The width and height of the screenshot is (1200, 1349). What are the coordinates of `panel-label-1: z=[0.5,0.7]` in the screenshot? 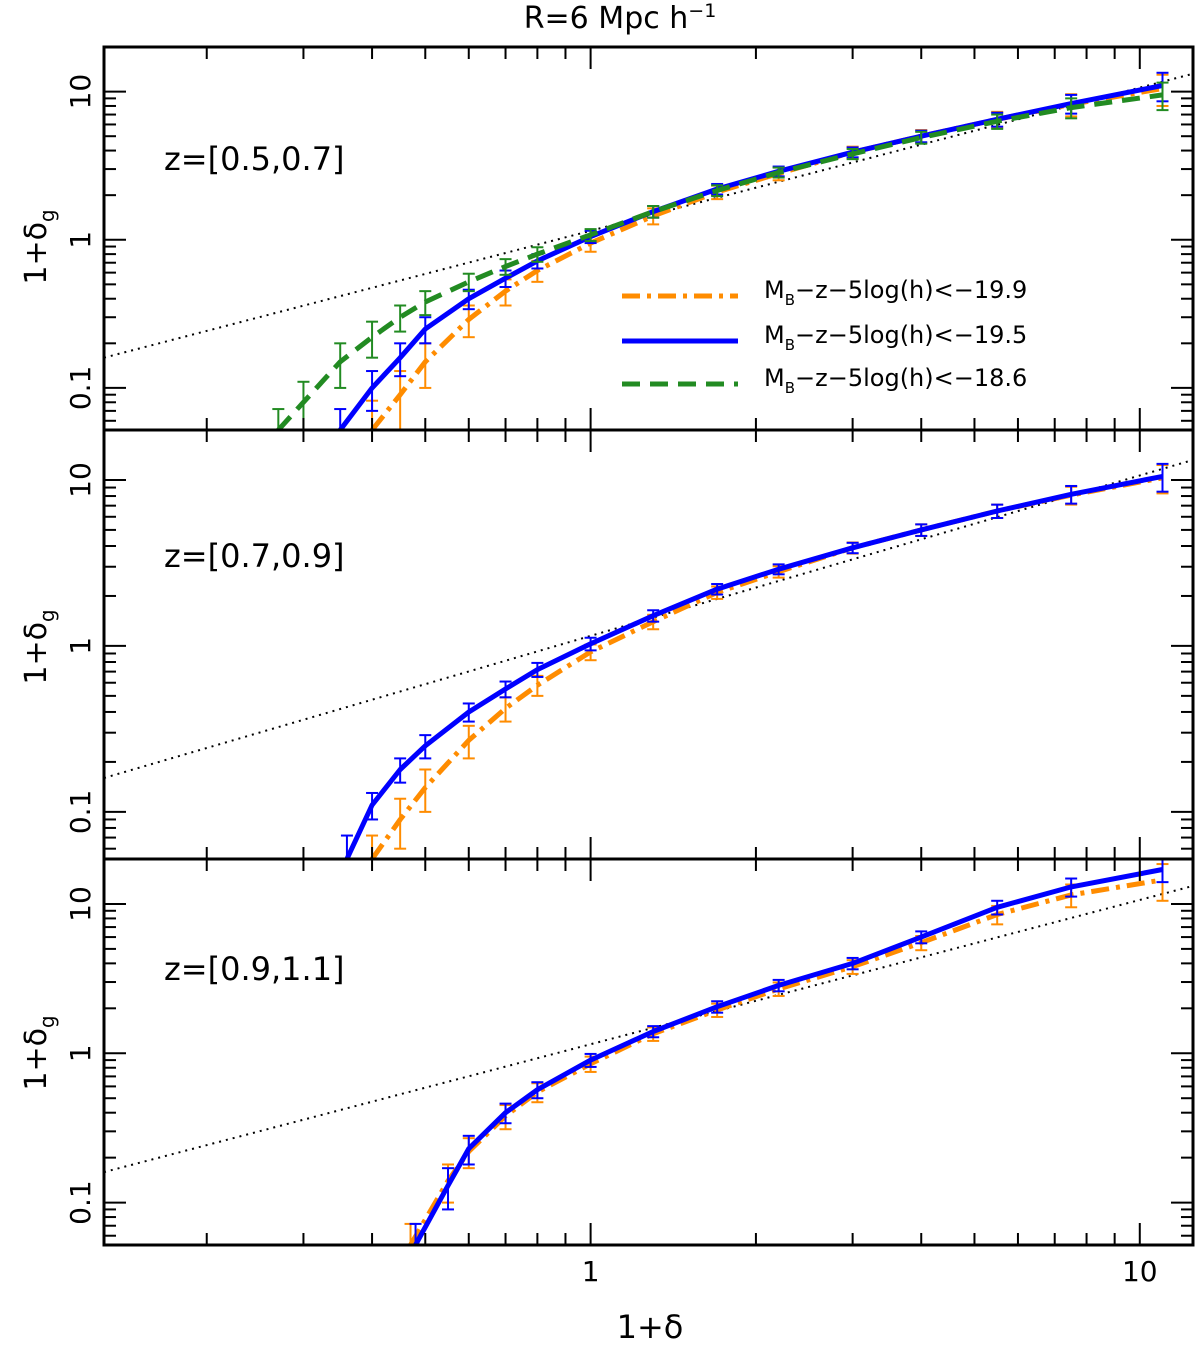 It's located at (254, 159).